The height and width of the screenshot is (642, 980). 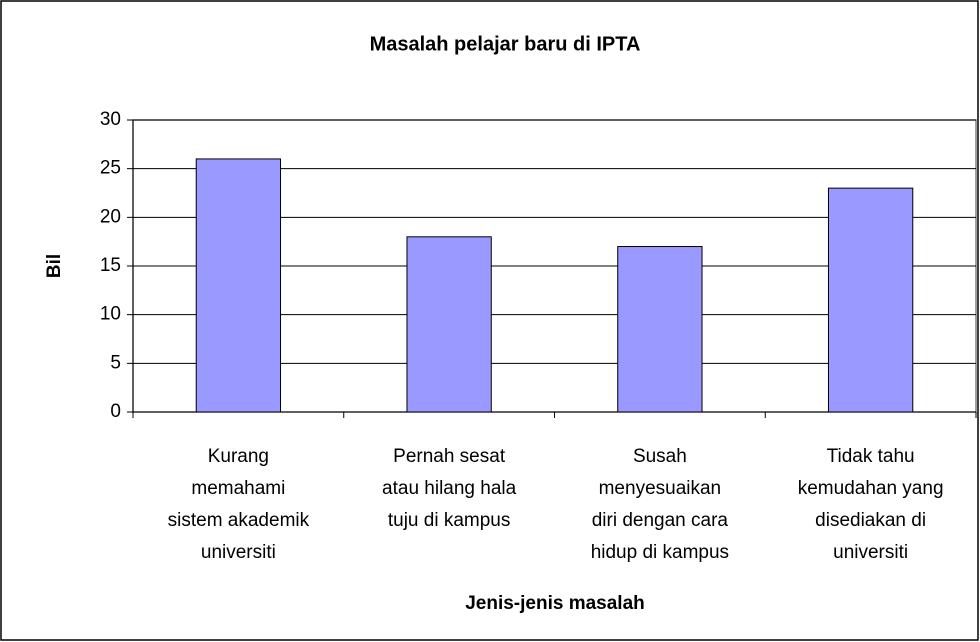 I want to click on x-tick-label: Pernah sesat, so click(x=449, y=456).